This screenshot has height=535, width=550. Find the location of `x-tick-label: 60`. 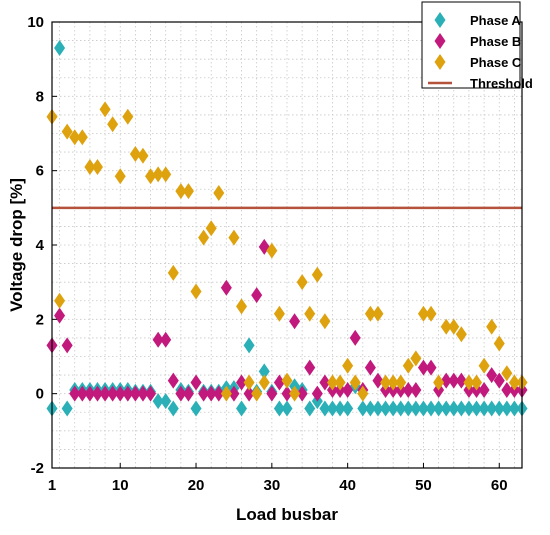

x-tick-label: 60 is located at coordinates (499, 485).